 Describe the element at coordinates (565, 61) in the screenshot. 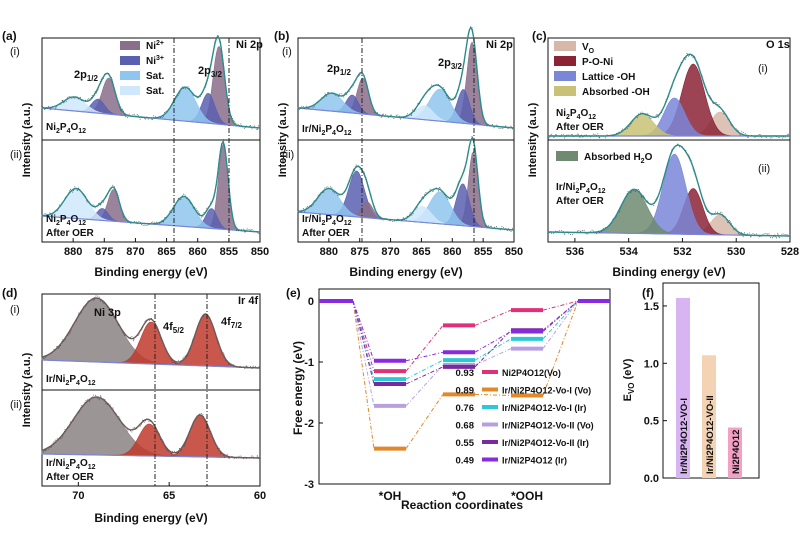

I see `legend-swatch-pon` at that location.